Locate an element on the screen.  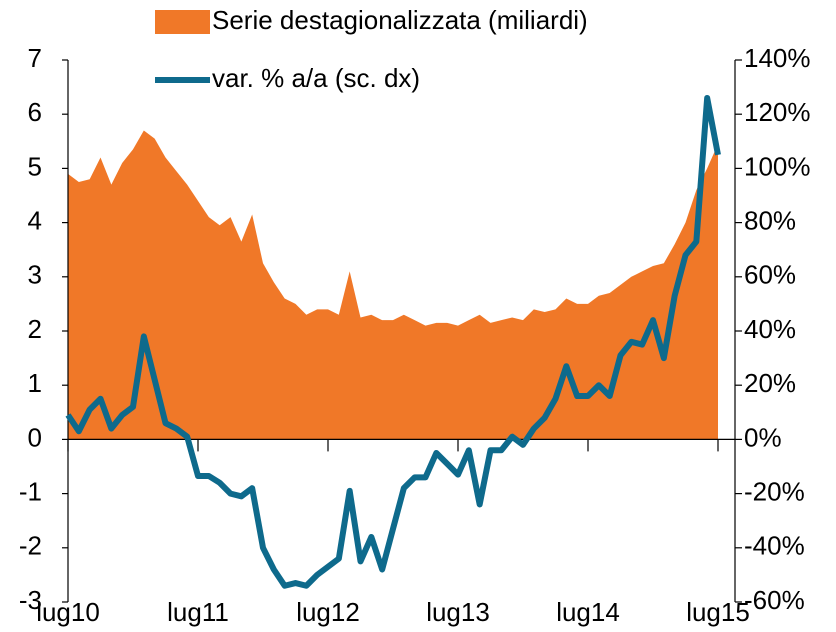
y2-tick-label: 40% is located at coordinates (770, 329).